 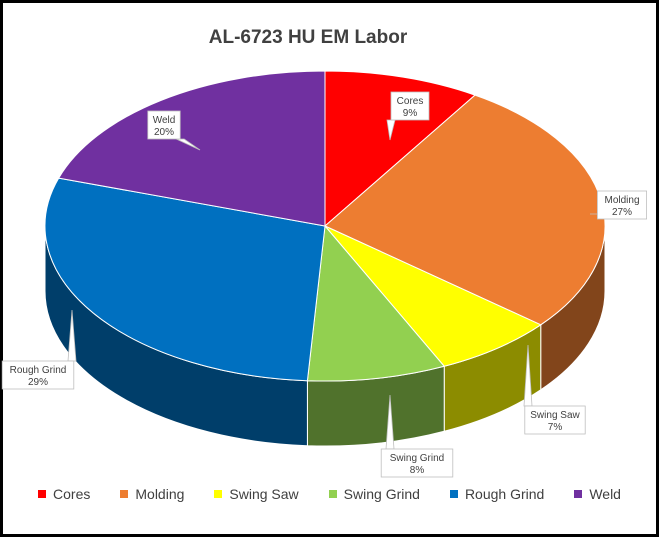 I want to click on legend-swatch-rough-grind, so click(x=453, y=494).